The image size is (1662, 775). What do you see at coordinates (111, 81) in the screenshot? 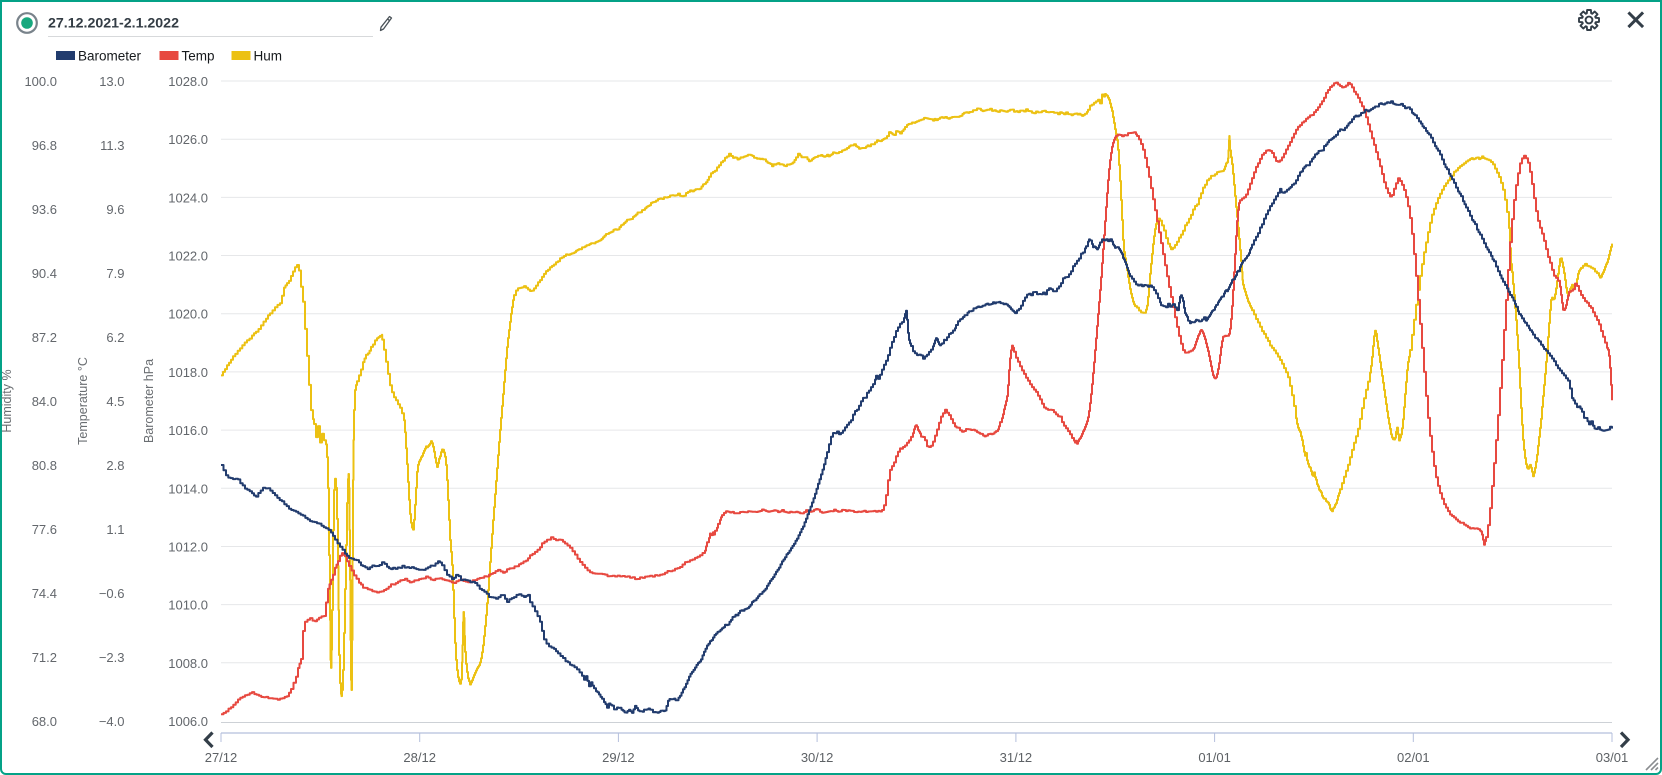
I see `svg-text: 13.0` at bounding box center [111, 81].